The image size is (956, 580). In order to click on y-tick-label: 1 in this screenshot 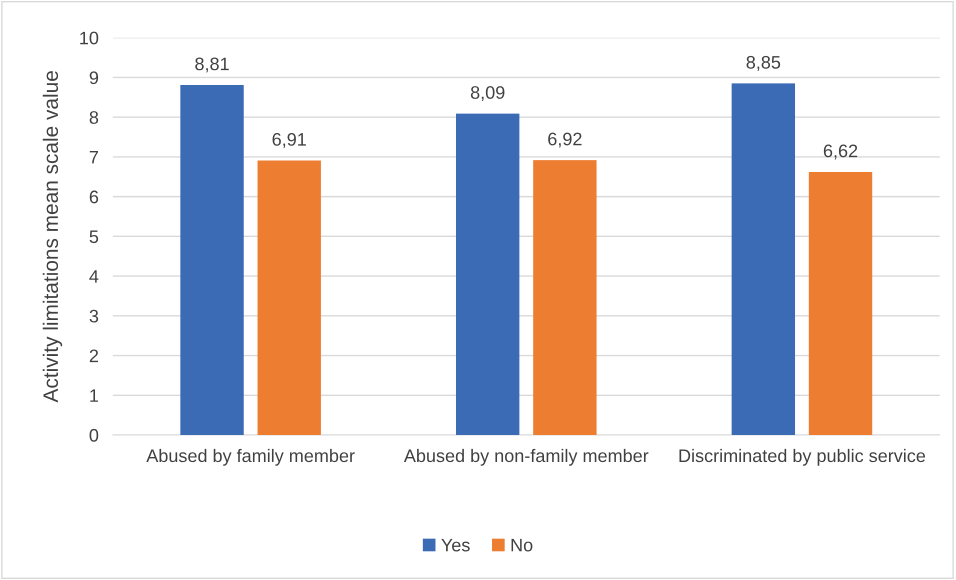, I will do `click(94, 395)`.